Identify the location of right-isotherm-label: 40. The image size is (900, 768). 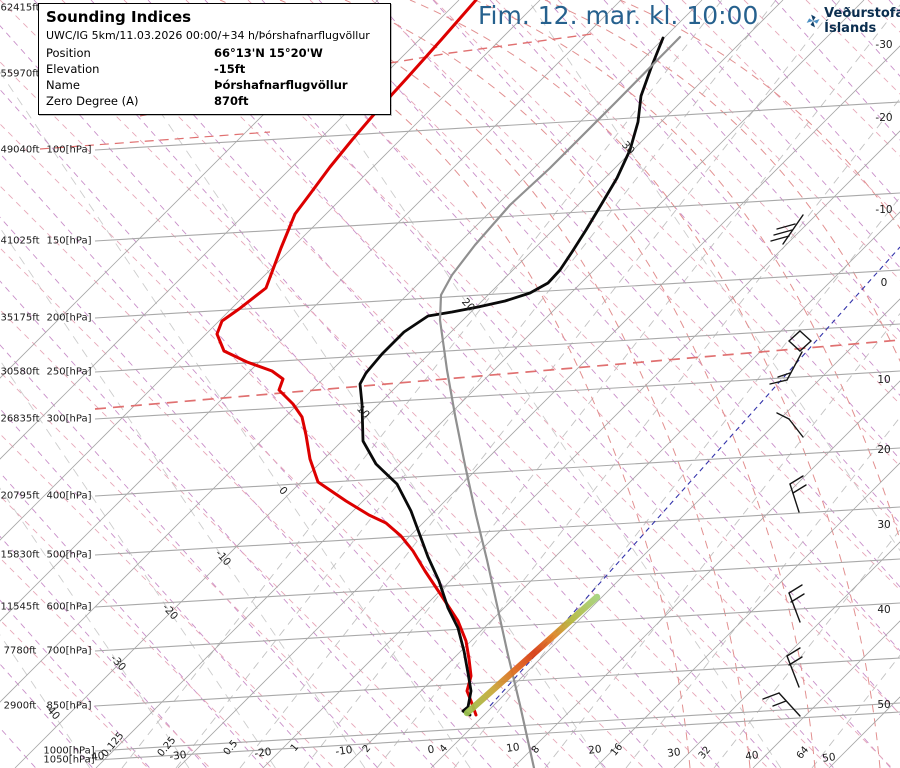
(884, 610).